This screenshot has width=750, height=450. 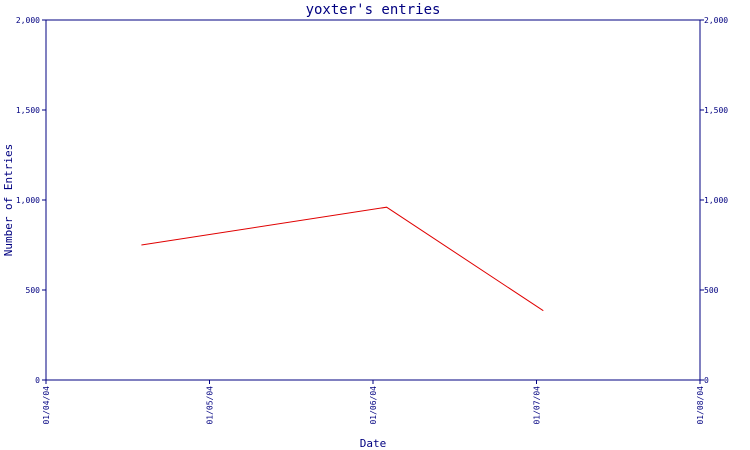 I want to click on x-tick-label: 01/05/04, so click(x=210, y=405).